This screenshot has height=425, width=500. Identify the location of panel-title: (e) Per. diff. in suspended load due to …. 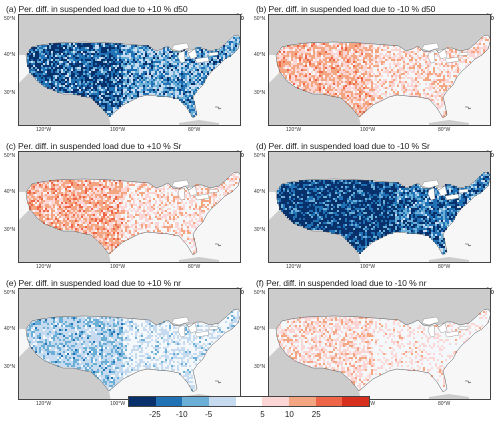
(93, 283).